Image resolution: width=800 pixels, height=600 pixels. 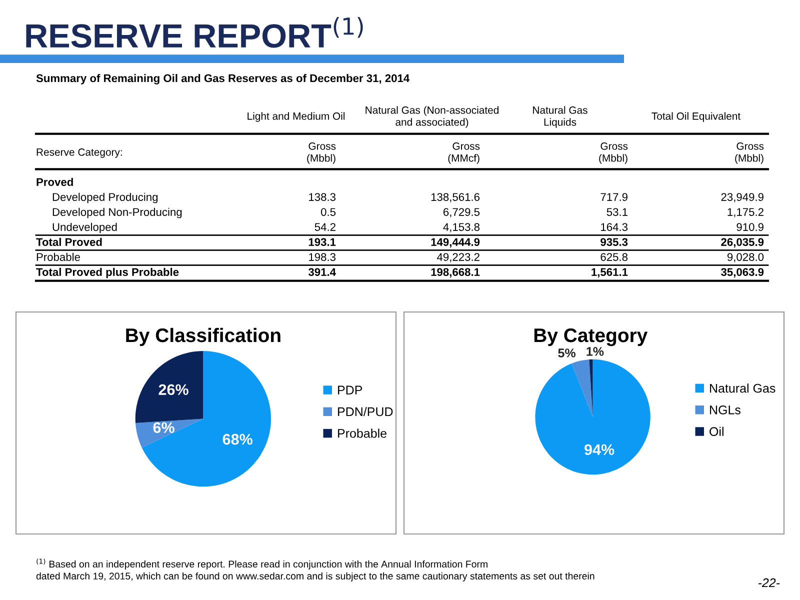 I want to click on text: 198.3, so click(x=322, y=257).